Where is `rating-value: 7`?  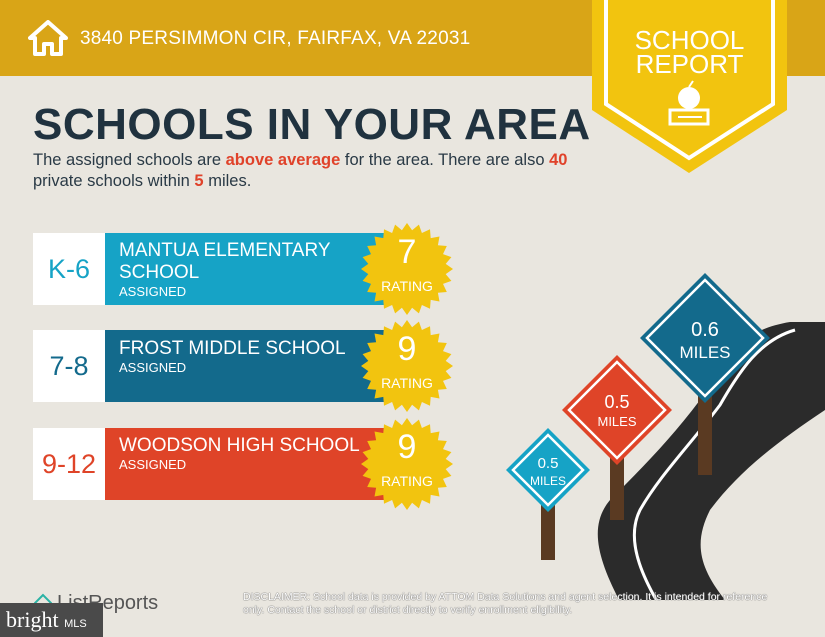
rating-value: 7 is located at coordinates (407, 252).